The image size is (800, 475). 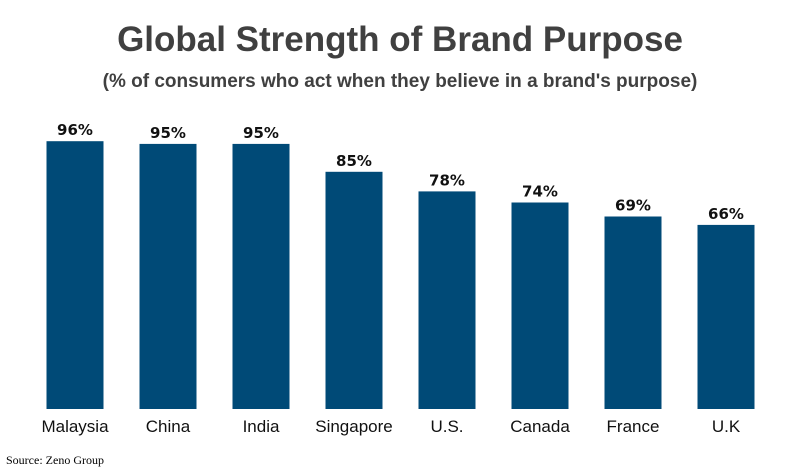 What do you see at coordinates (168, 276) in the screenshot?
I see `bar-china` at bounding box center [168, 276].